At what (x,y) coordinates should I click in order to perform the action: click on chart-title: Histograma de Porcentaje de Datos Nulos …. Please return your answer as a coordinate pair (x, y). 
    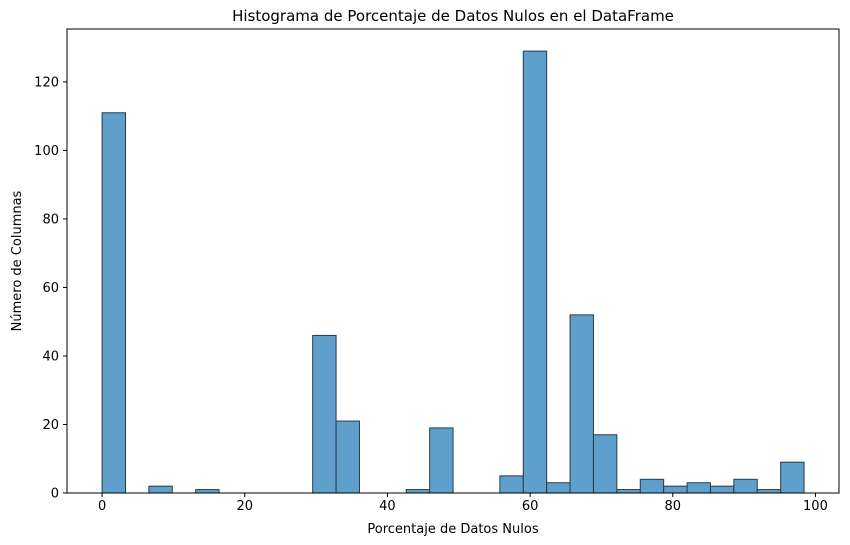
    Looking at the image, I should click on (453, 16).